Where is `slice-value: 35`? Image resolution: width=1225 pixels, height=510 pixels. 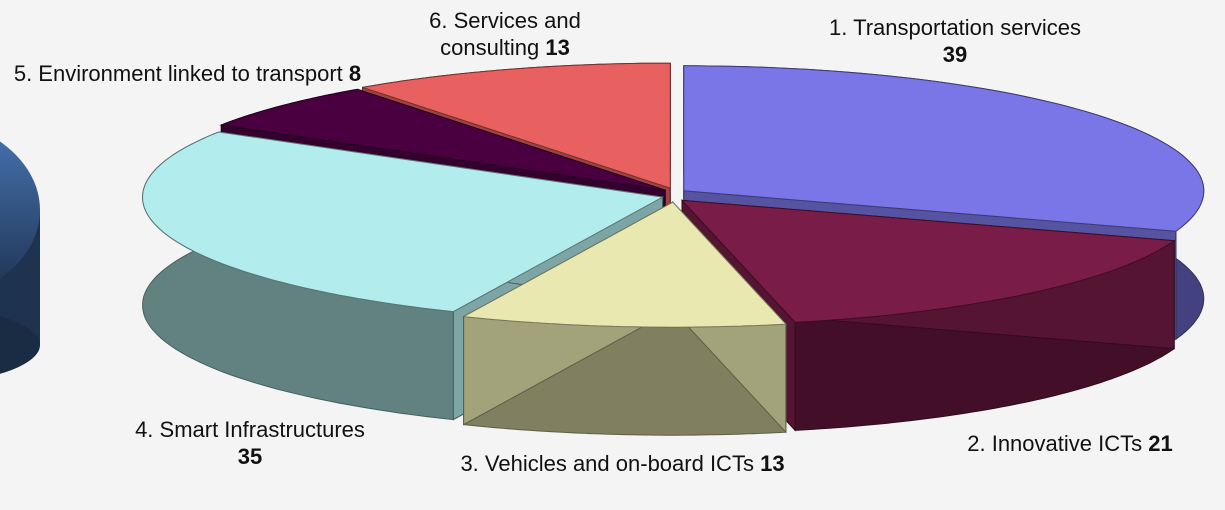
slice-value: 35 is located at coordinates (250, 456).